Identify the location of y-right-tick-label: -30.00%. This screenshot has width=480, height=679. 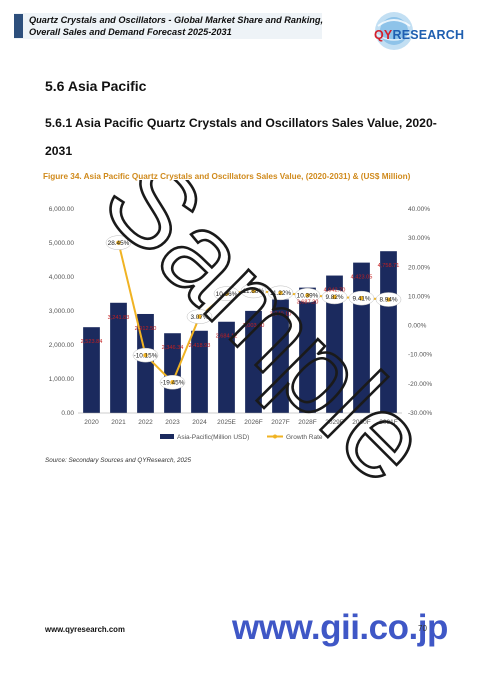
(420, 413).